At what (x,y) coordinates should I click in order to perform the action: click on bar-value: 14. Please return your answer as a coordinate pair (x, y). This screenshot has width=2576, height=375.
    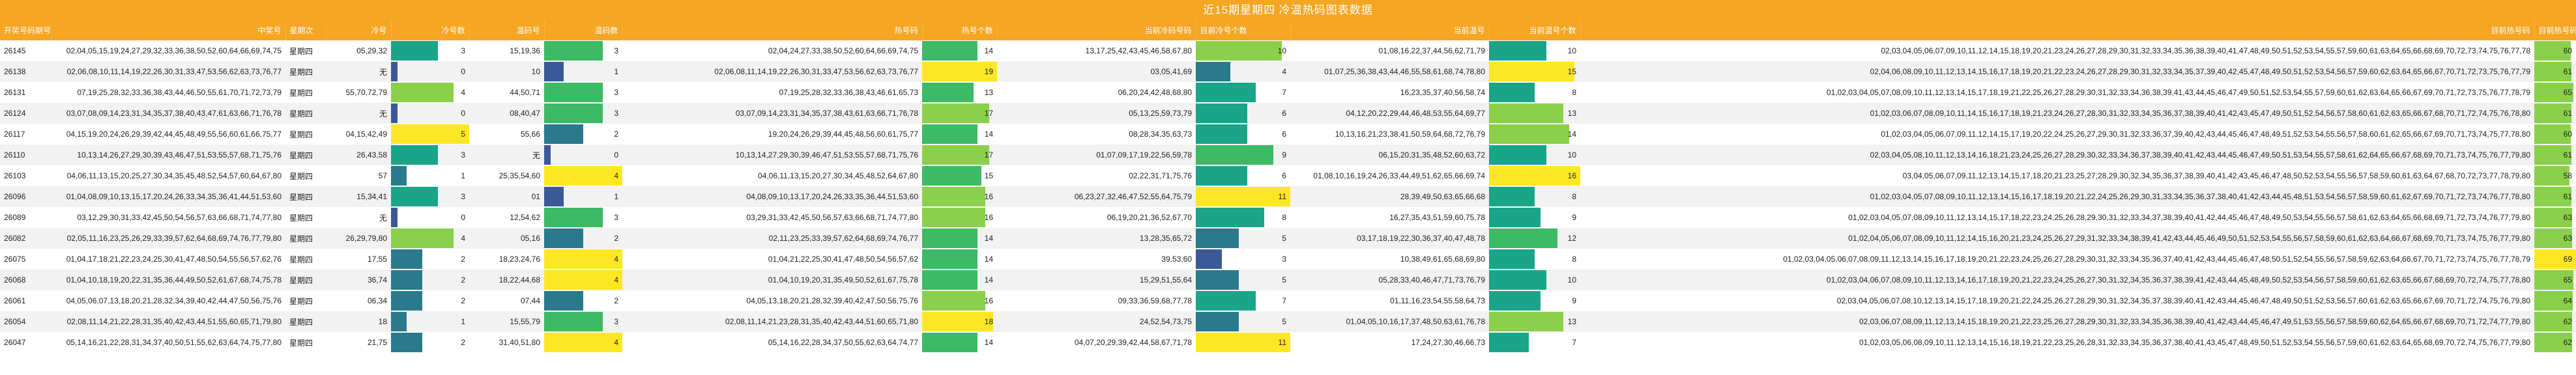
    Looking at the image, I should click on (1571, 134).